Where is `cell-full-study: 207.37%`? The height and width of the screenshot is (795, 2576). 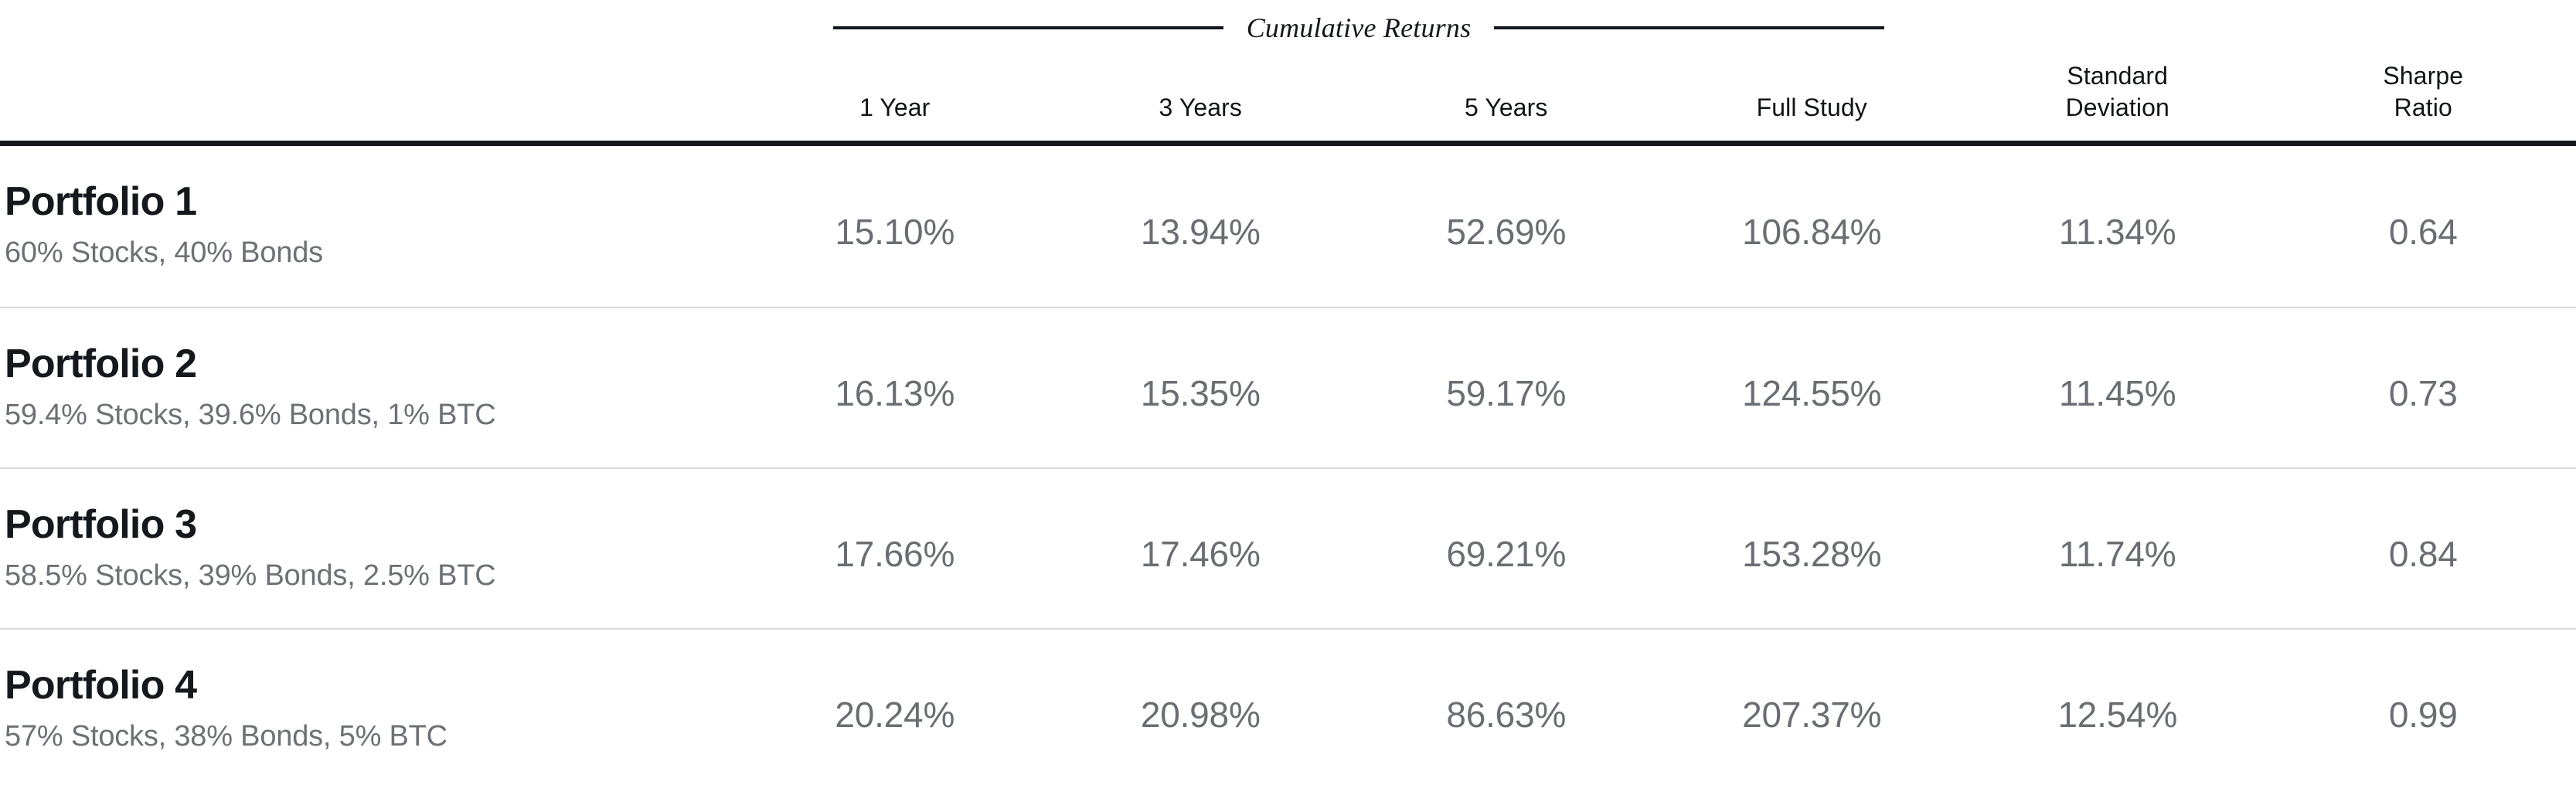 cell-full-study: 207.37% is located at coordinates (1812, 715).